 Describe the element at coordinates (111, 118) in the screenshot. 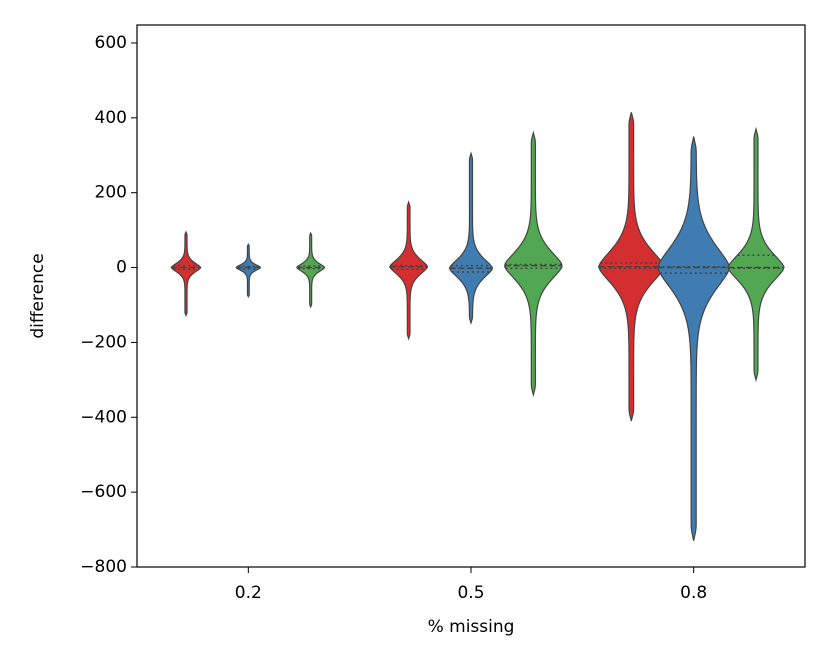

I see `y-tick-label: 400` at that location.